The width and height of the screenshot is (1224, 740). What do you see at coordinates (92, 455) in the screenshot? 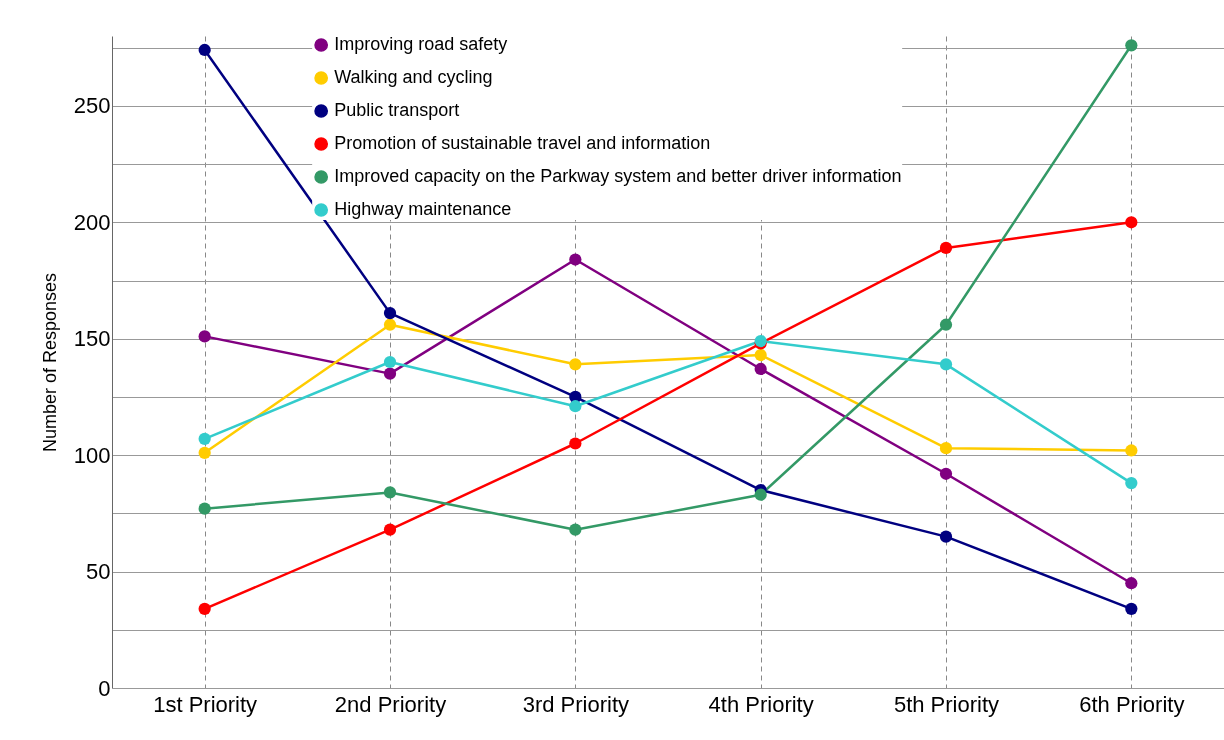
I see `y-tick-label: 100` at bounding box center [92, 455].